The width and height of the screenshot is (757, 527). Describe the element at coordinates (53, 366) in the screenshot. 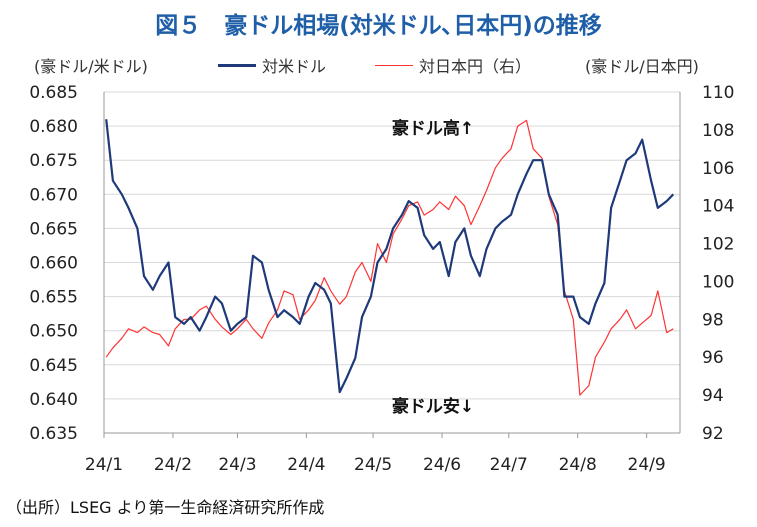

I see `y-left-tick-label: 0.645` at that location.